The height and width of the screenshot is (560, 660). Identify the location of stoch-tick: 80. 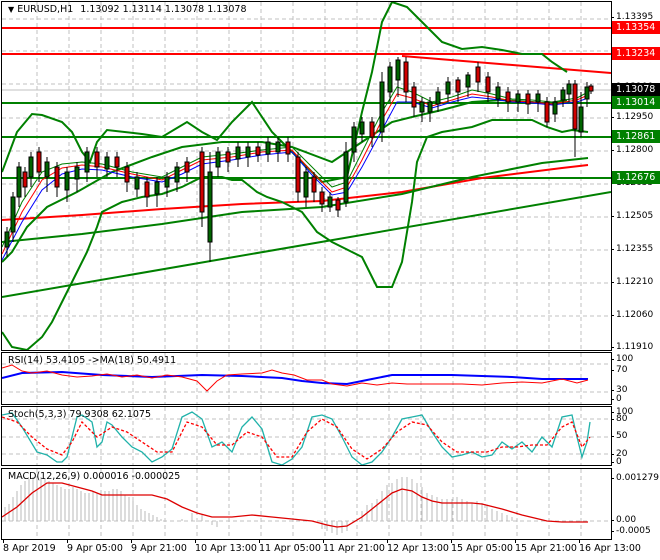
(619, 419).